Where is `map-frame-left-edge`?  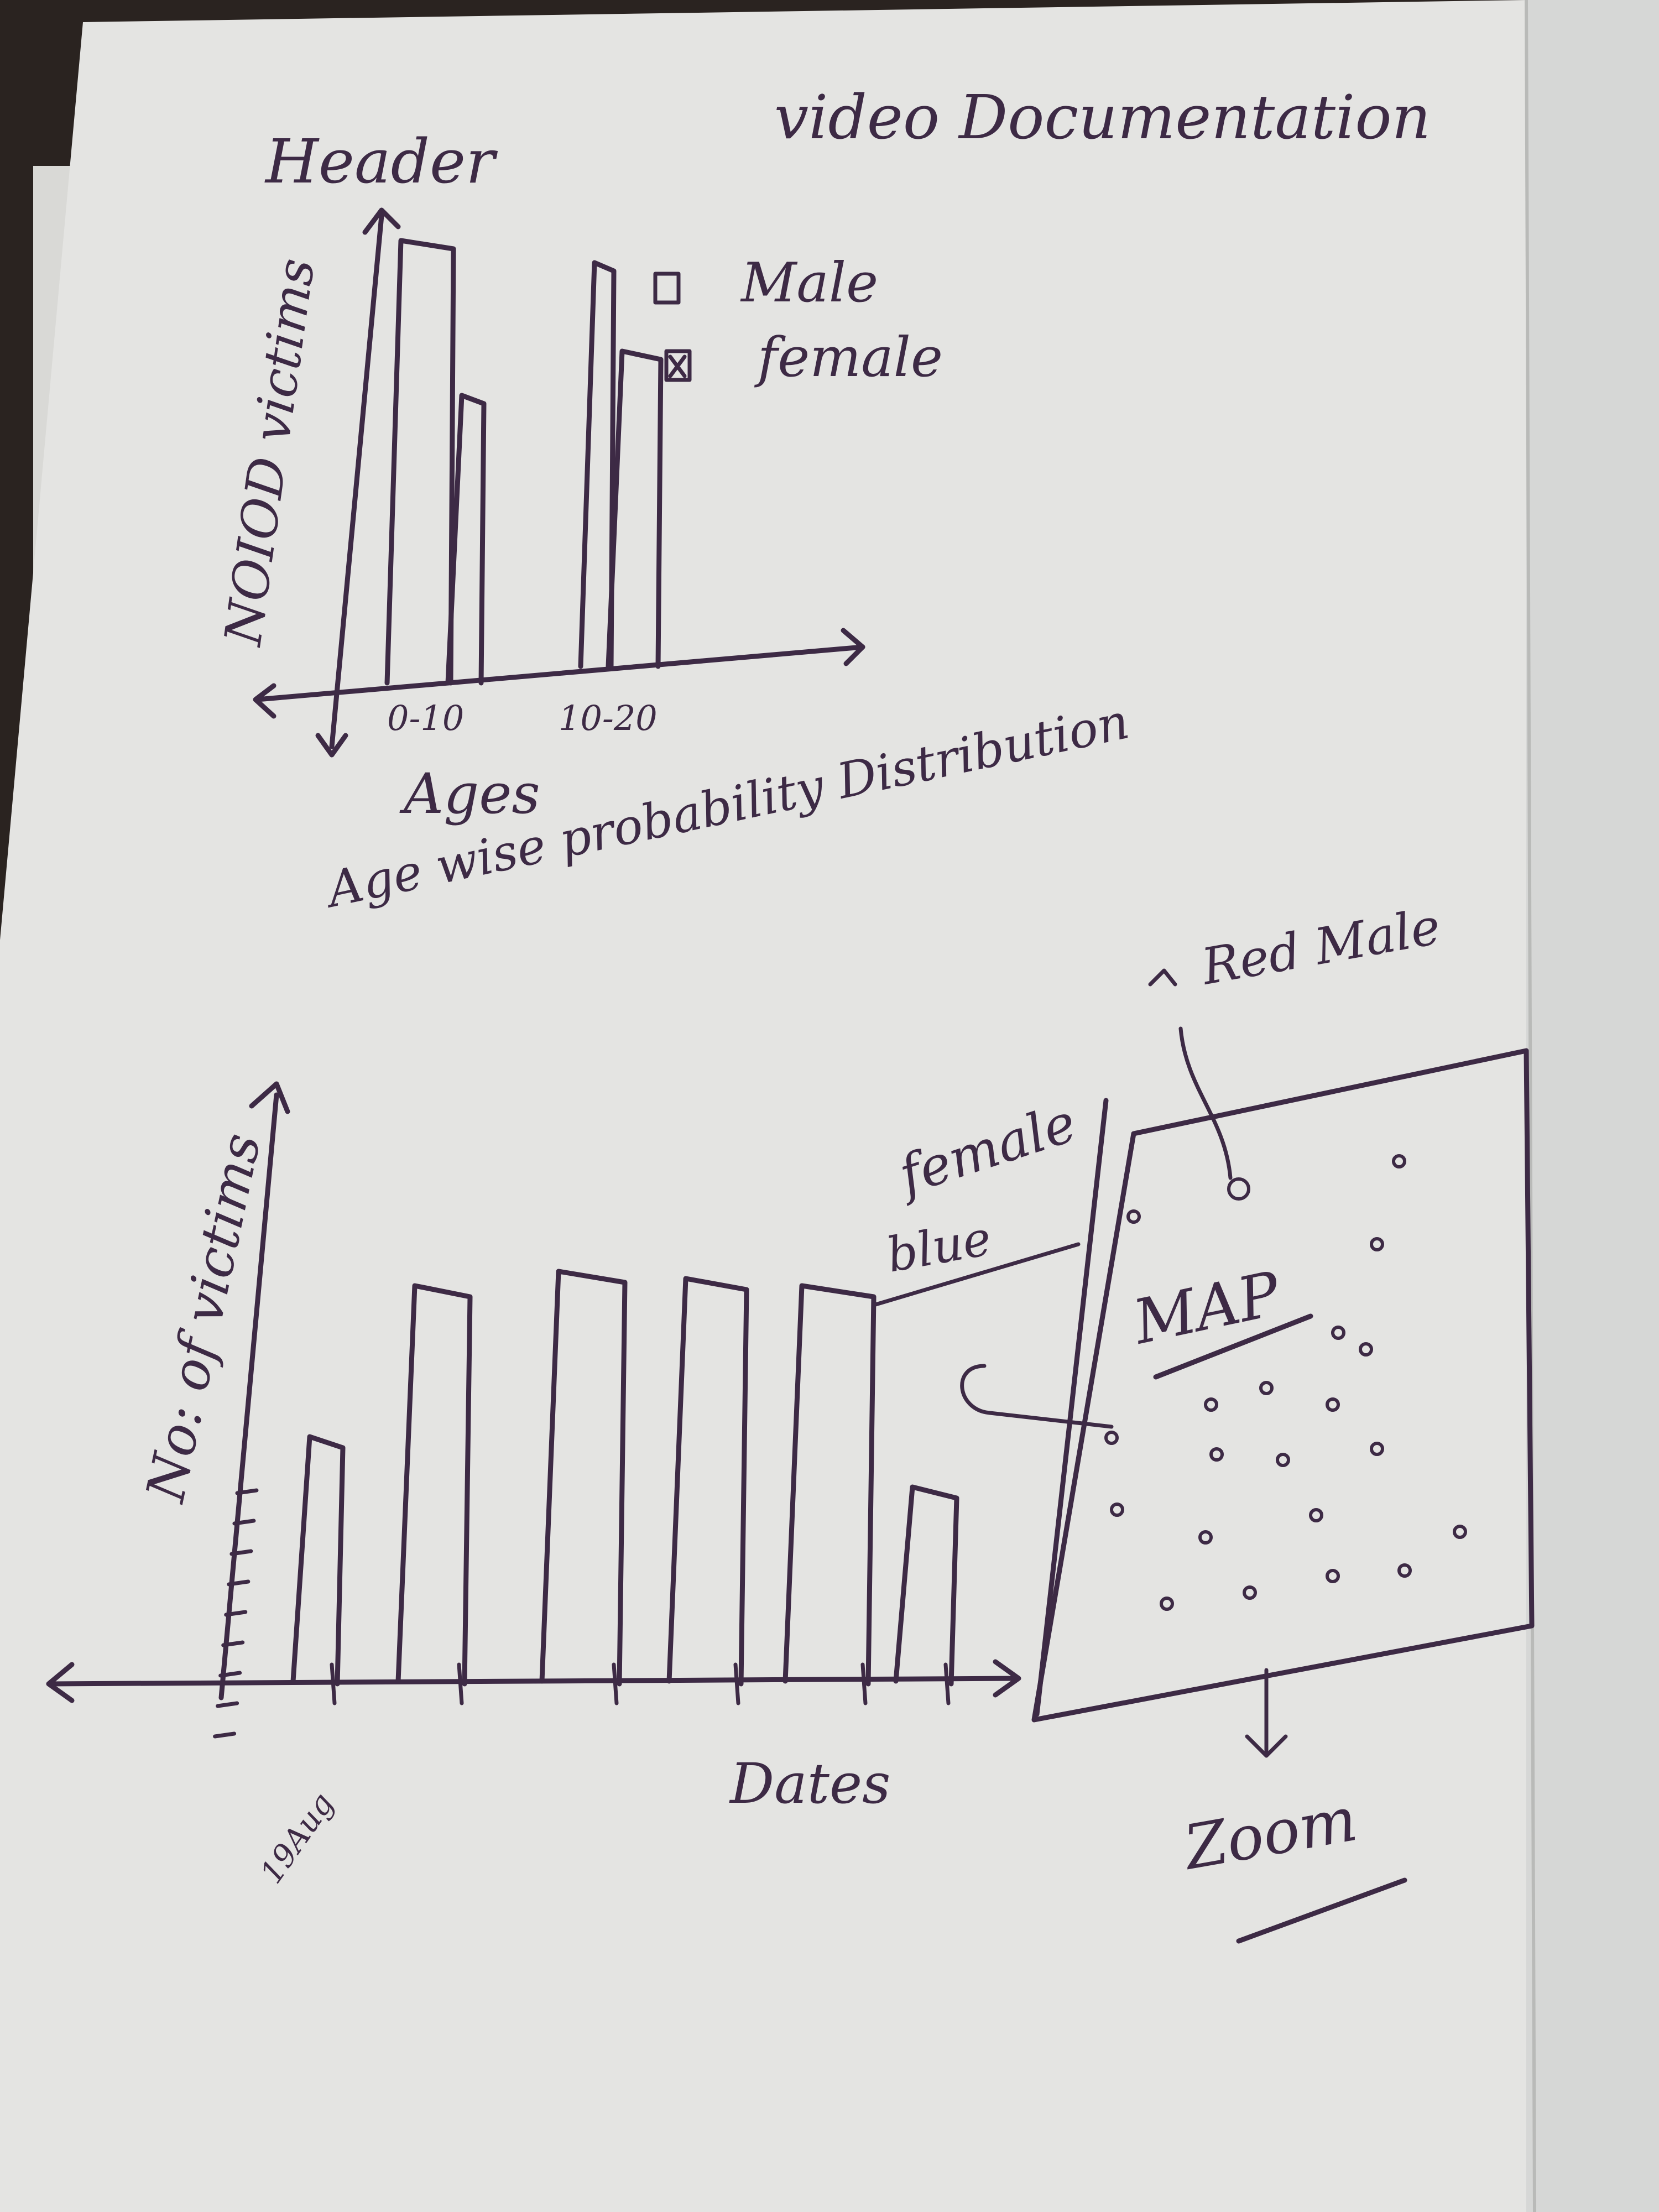
map-frame-left-edge is located at coordinates (1071, 1408).